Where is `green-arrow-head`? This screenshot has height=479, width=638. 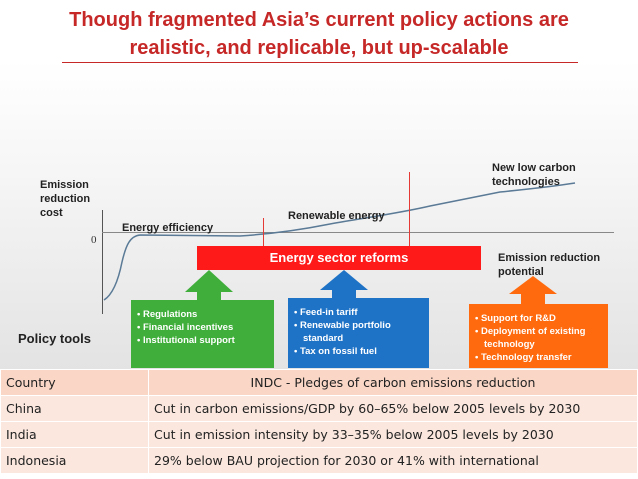
green-arrow-head is located at coordinates (209, 281).